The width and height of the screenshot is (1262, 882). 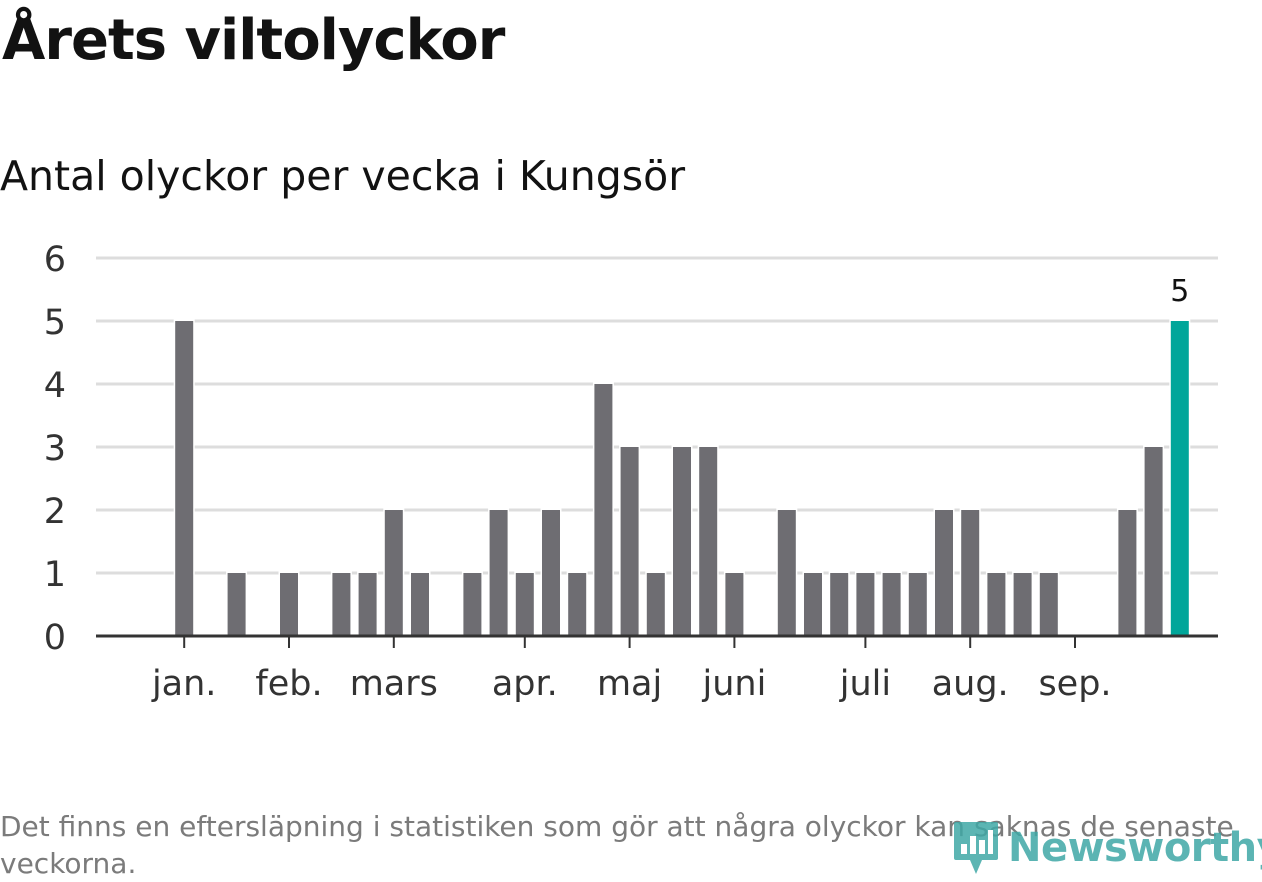 What do you see at coordinates (253, 40) in the screenshot?
I see `chart-title: Årets viltolyckor` at bounding box center [253, 40].